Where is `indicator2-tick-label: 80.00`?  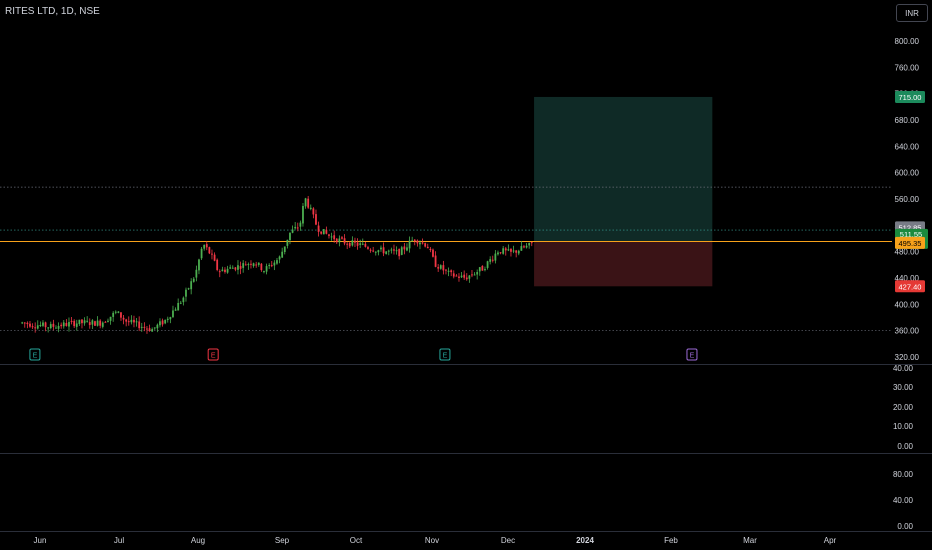 indicator2-tick-label: 80.00 is located at coordinates (903, 474).